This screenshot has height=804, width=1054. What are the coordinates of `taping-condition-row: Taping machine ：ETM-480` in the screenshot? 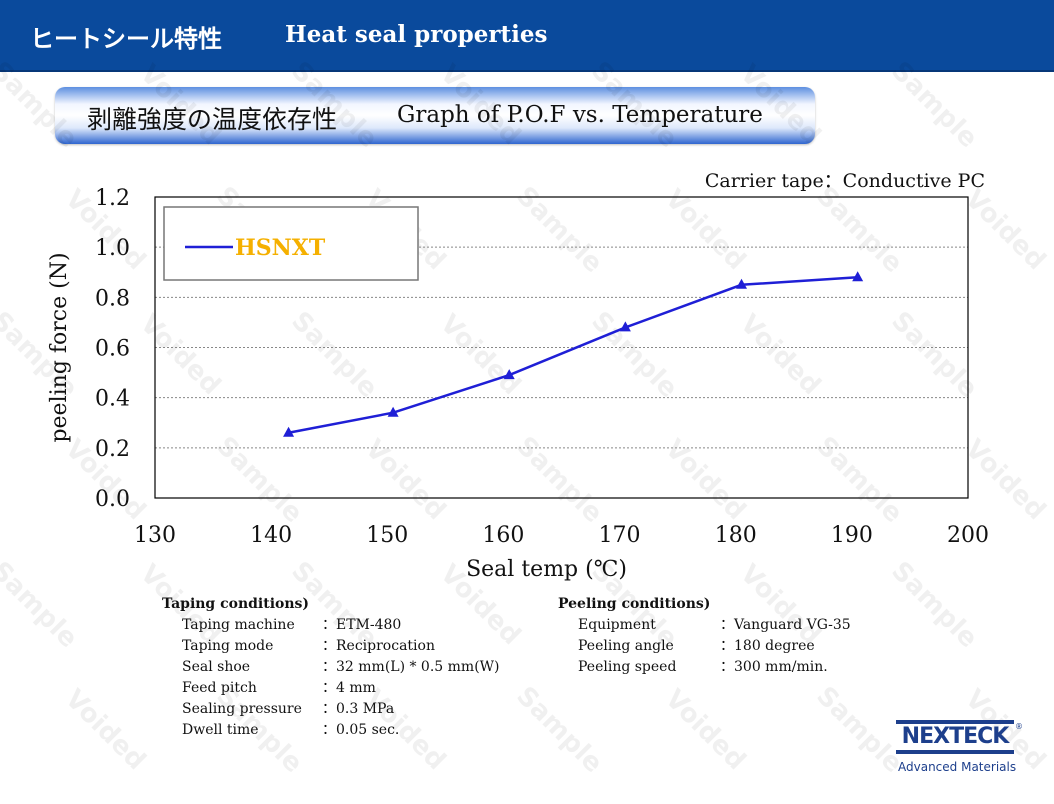 It's located at (331, 625).